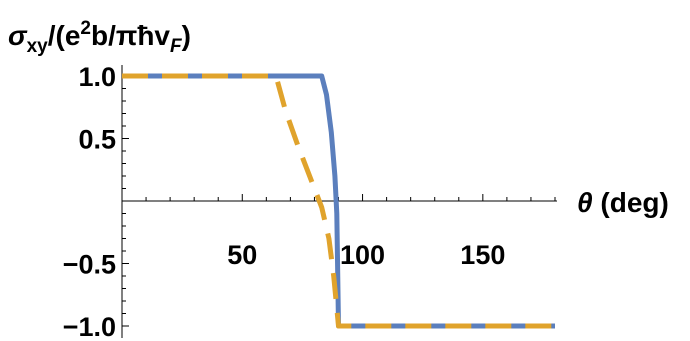 Image resolution: width=690 pixels, height=341 pixels. I want to click on y-tick-label: −0.5, so click(89, 265).